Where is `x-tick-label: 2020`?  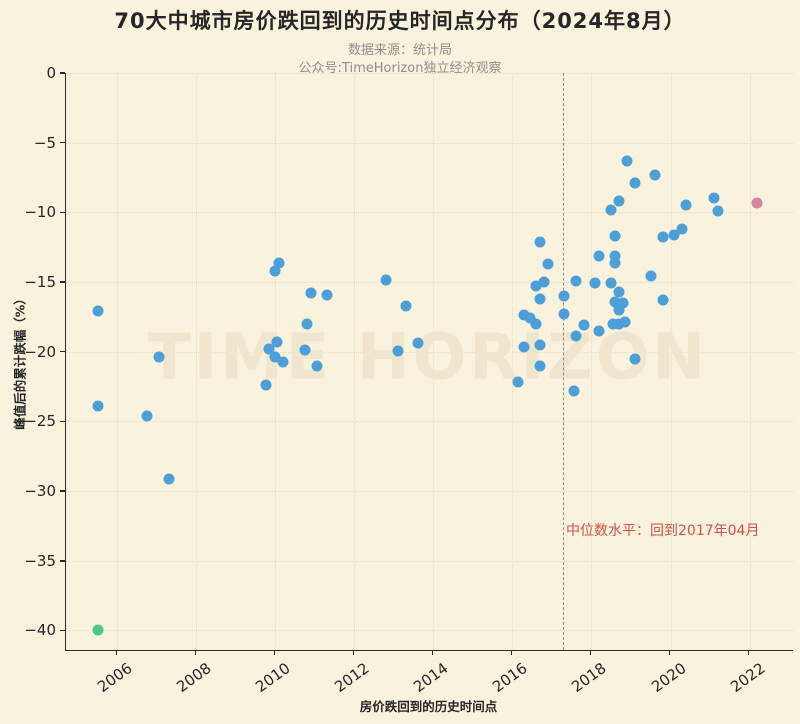
x-tick-label: 2020 is located at coordinates (668, 678).